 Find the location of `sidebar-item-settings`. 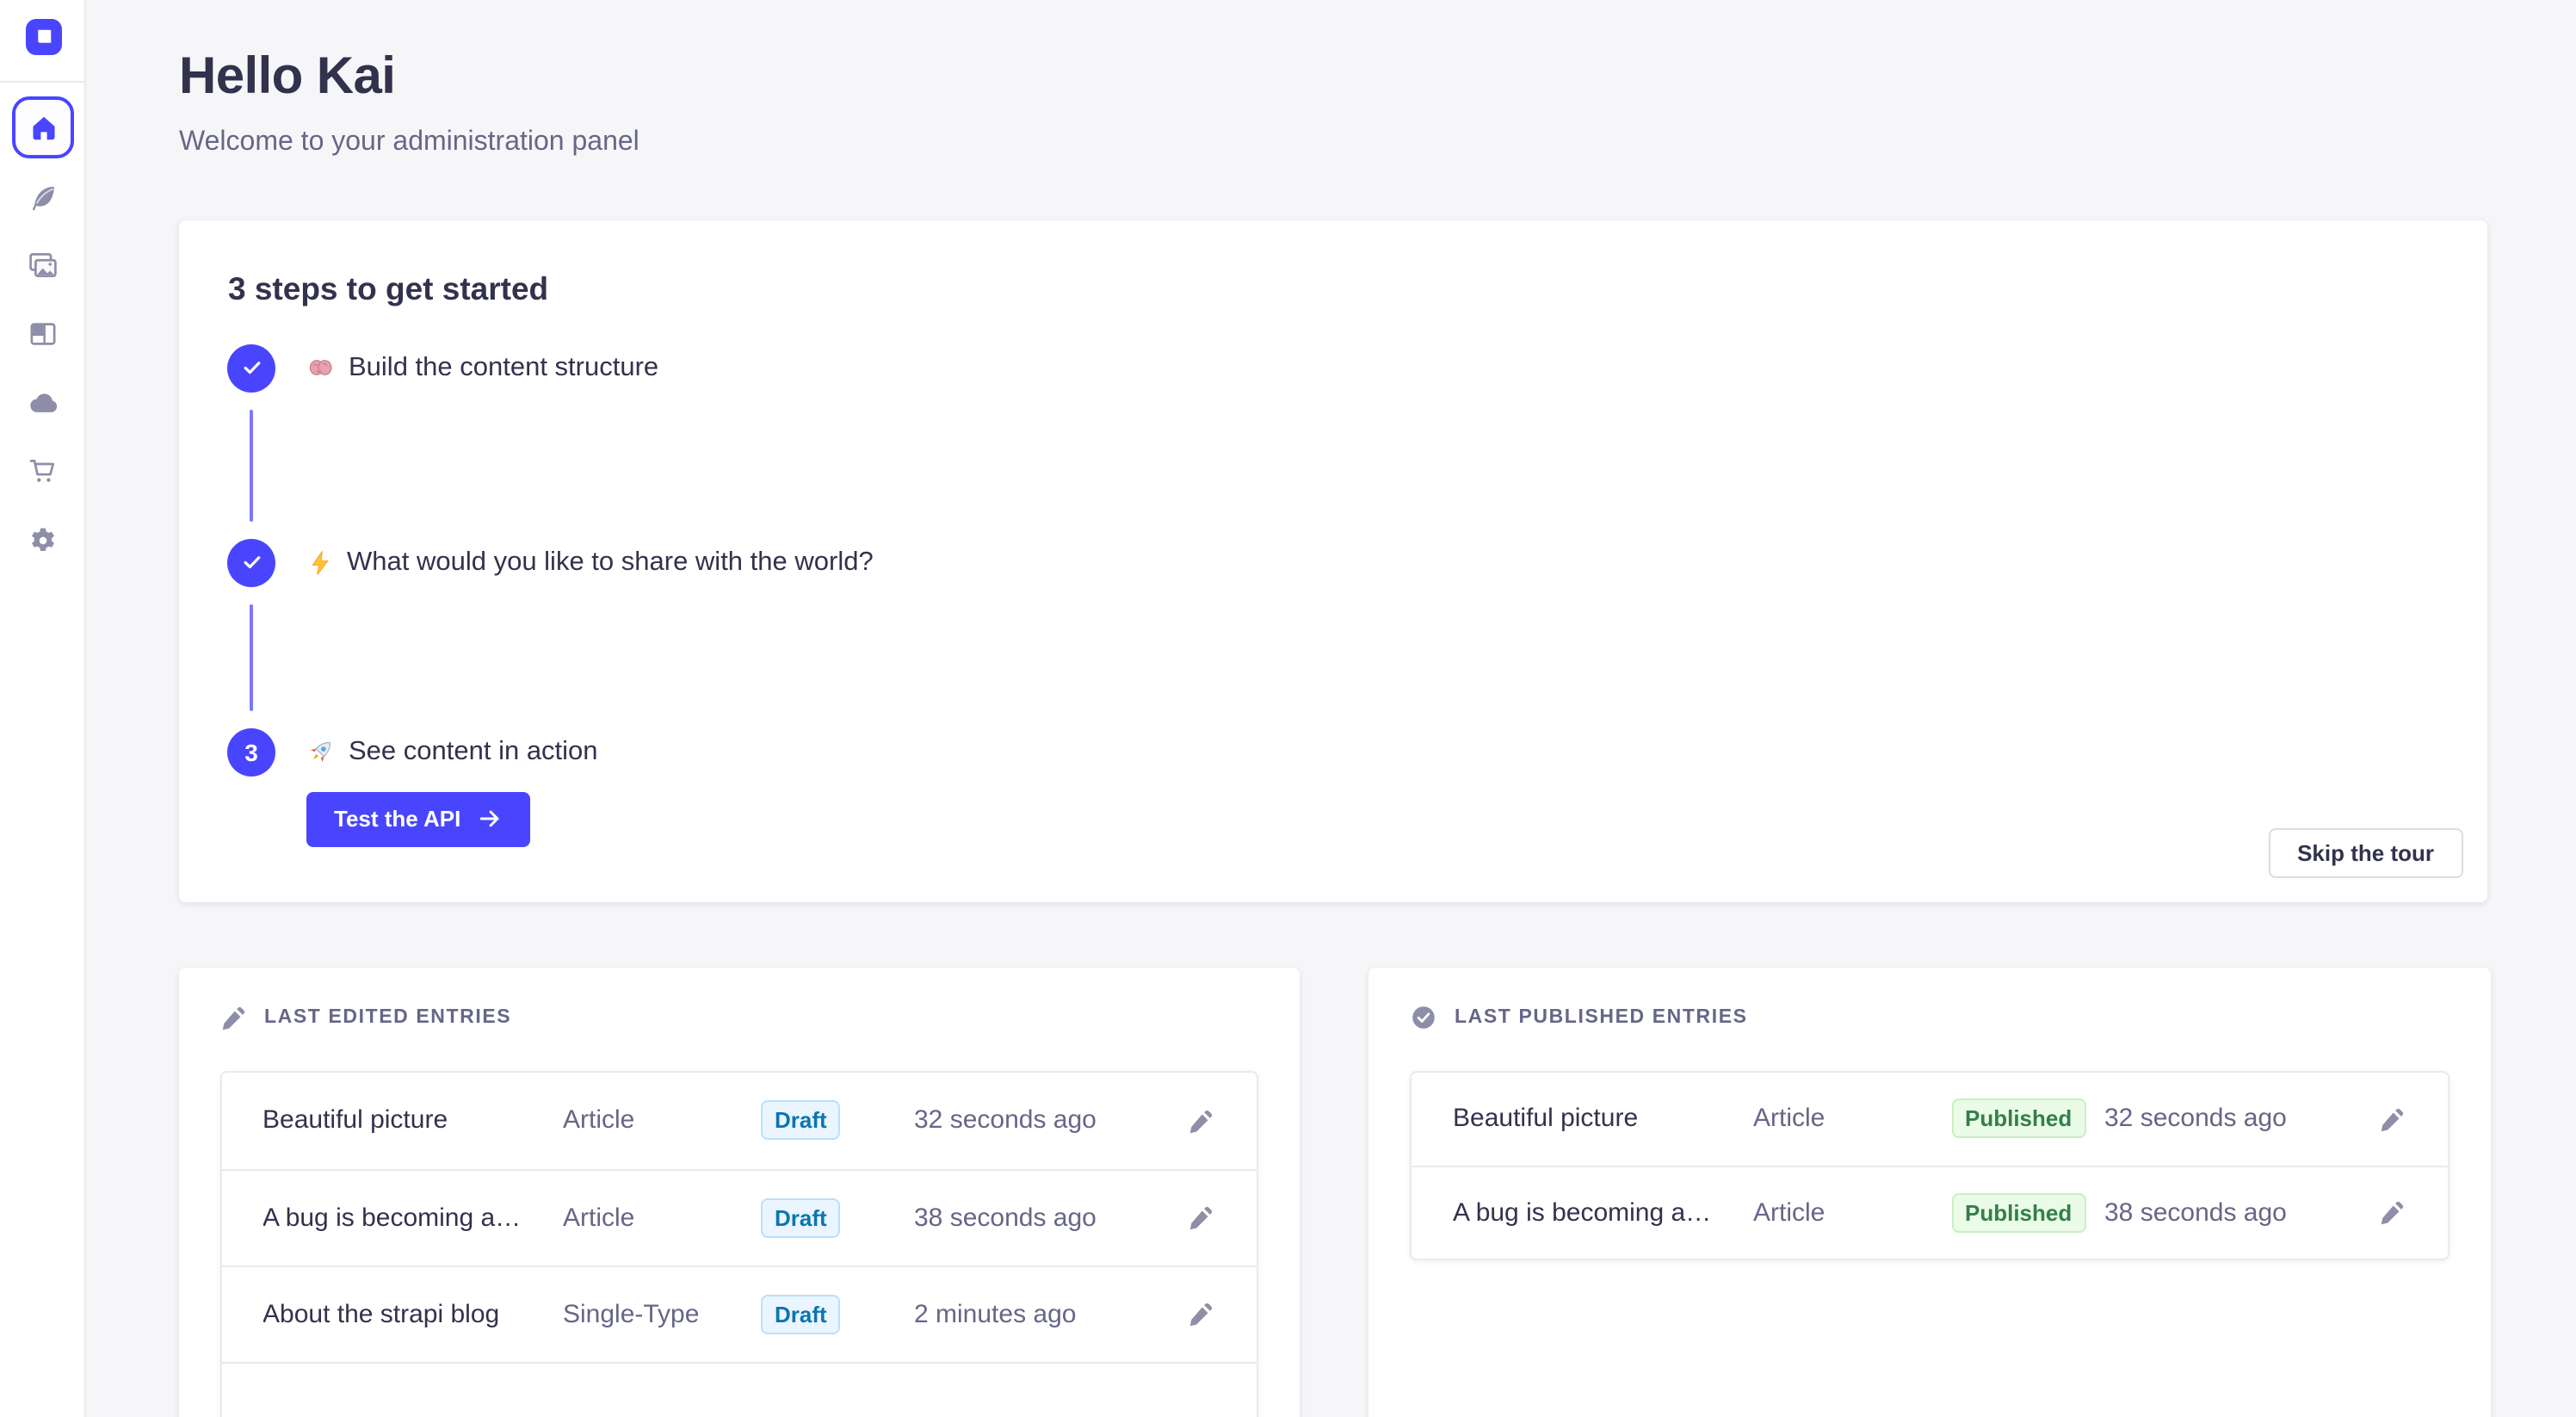

sidebar-item-settings is located at coordinates (43, 540).